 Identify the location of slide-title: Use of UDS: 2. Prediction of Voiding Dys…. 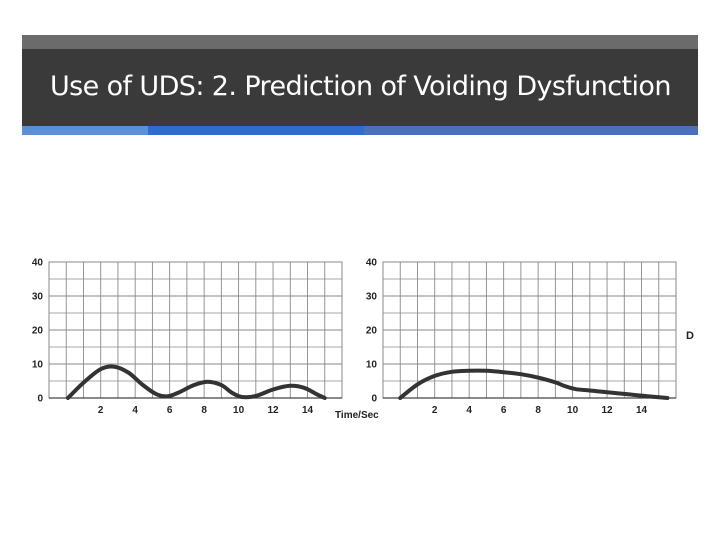
(360, 86).